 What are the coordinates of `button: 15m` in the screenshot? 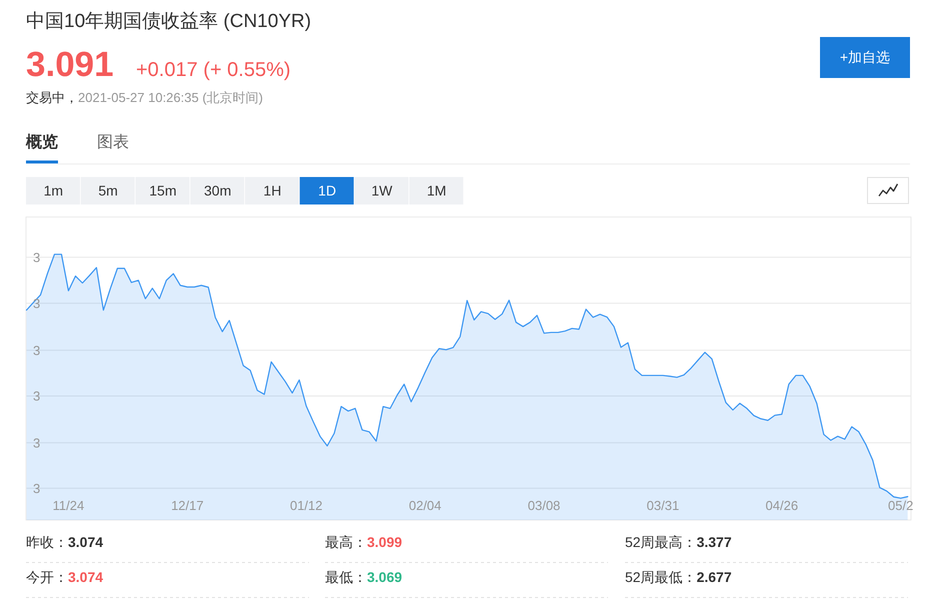 It's located at (163, 190).